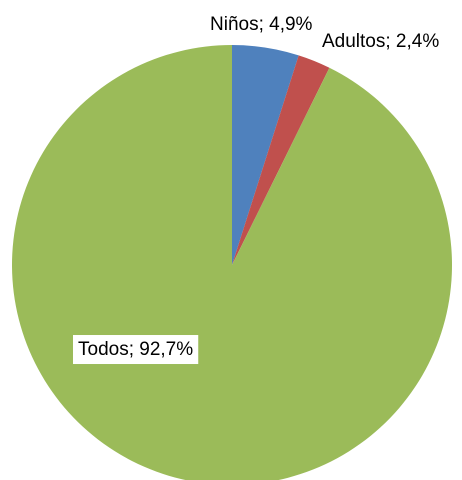 This screenshot has height=480, width=462. I want to click on data-label: Niños; 4,9%, so click(261, 24).